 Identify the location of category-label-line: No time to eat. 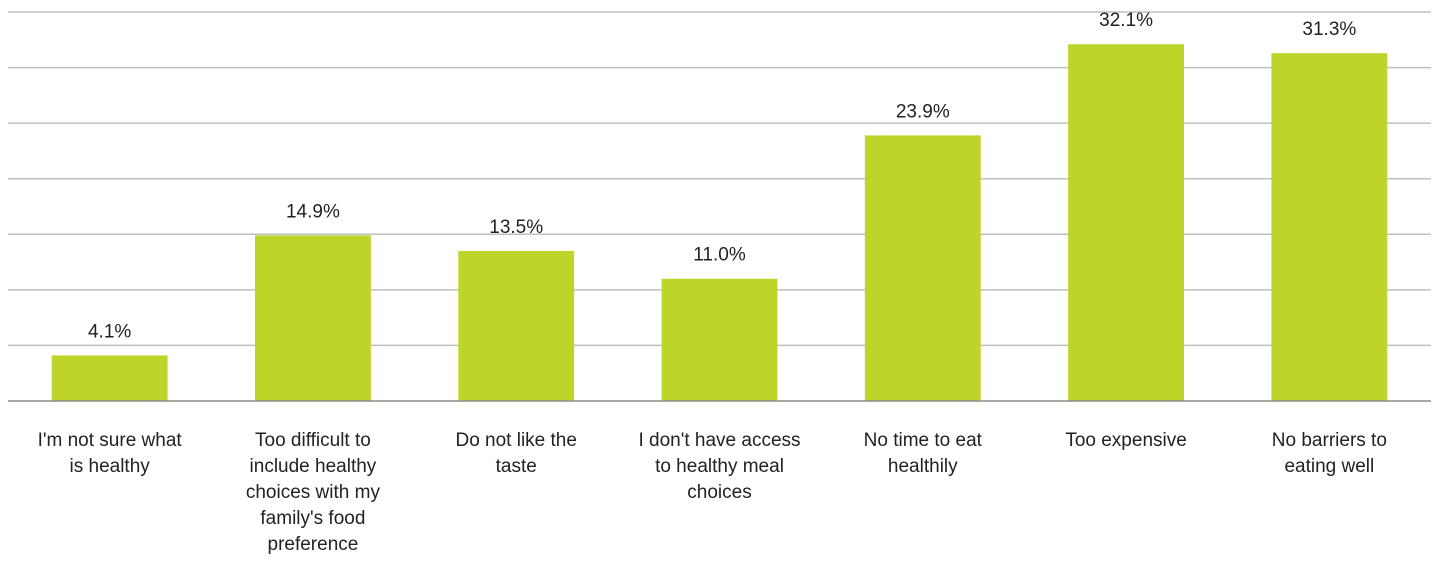
(923, 440).